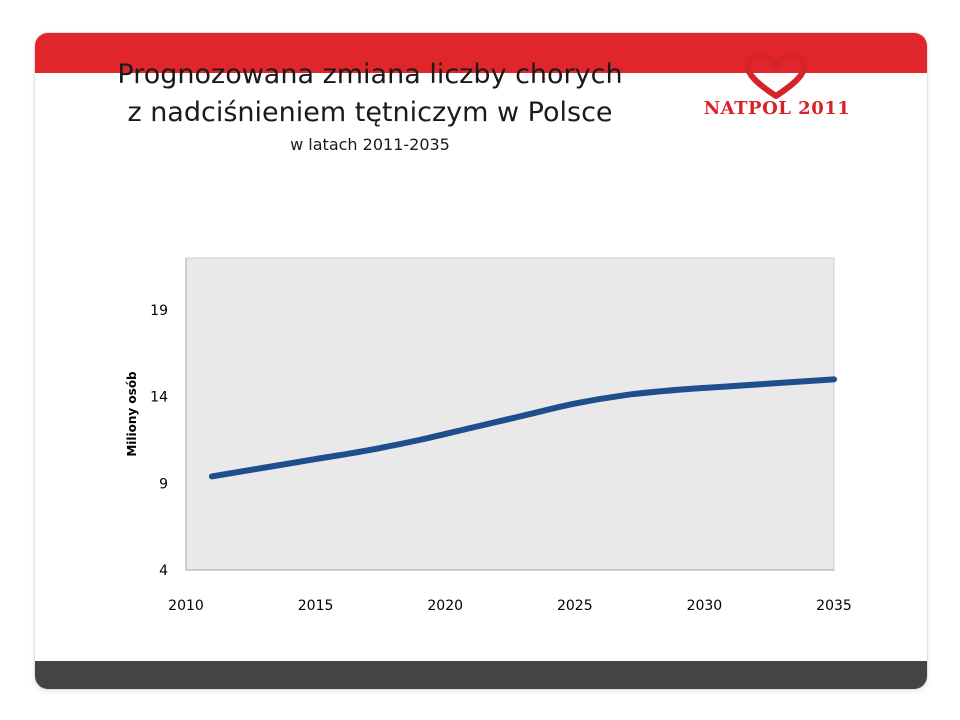 This screenshot has width=960, height=720. Describe the element at coordinates (132, 414) in the screenshot. I see `y-axis-label: Miliony osób` at that location.